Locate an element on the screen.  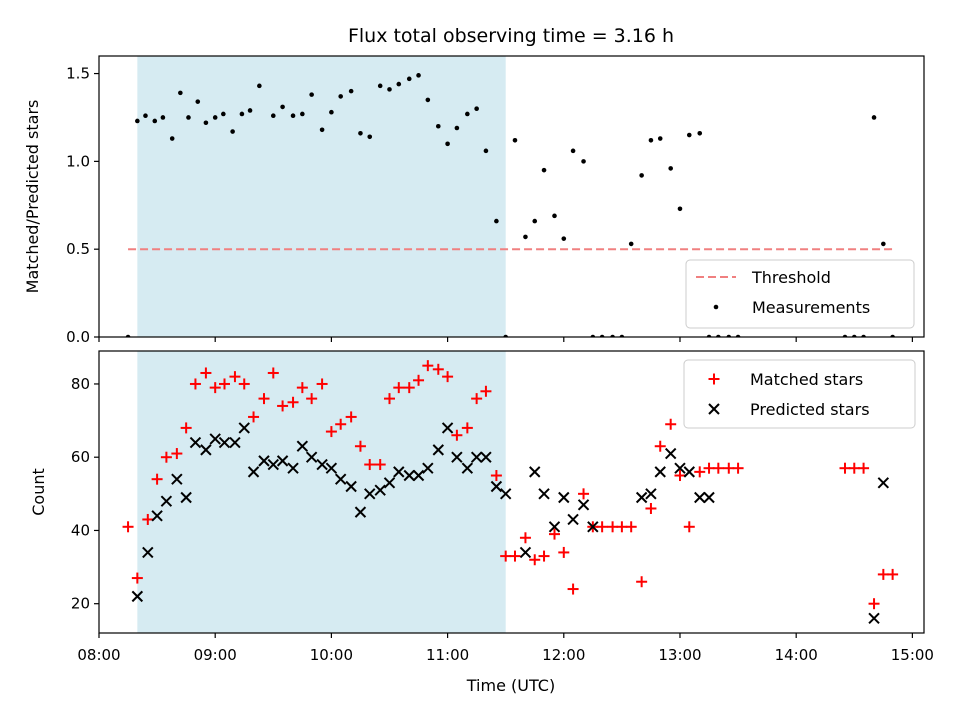
legend-label-threshold: Threshold is located at coordinates (791, 277).